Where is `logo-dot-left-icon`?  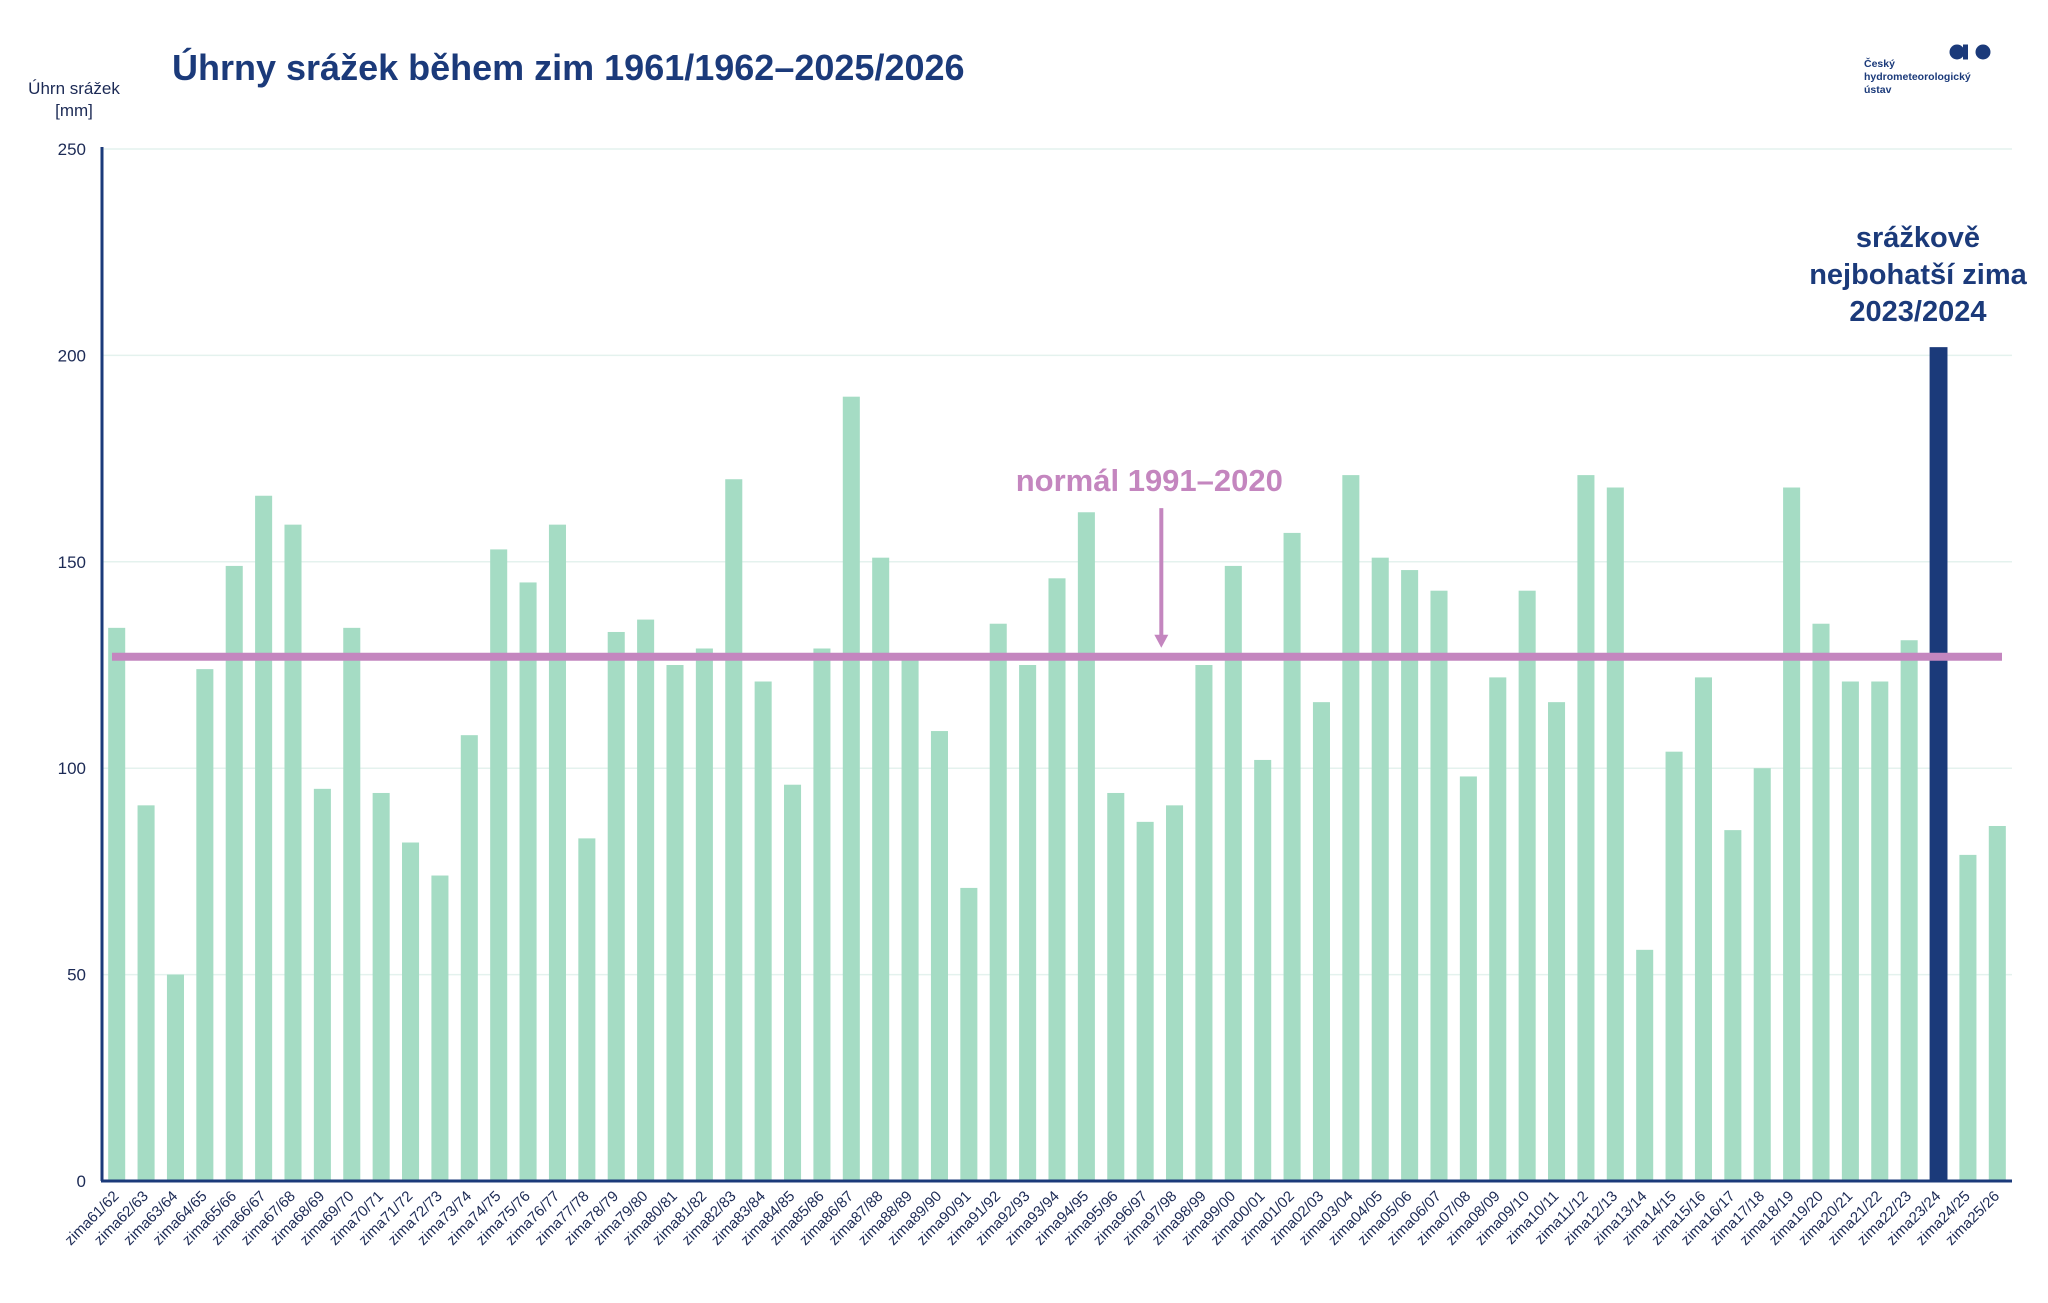
logo-dot-left-icon is located at coordinates (1957, 52).